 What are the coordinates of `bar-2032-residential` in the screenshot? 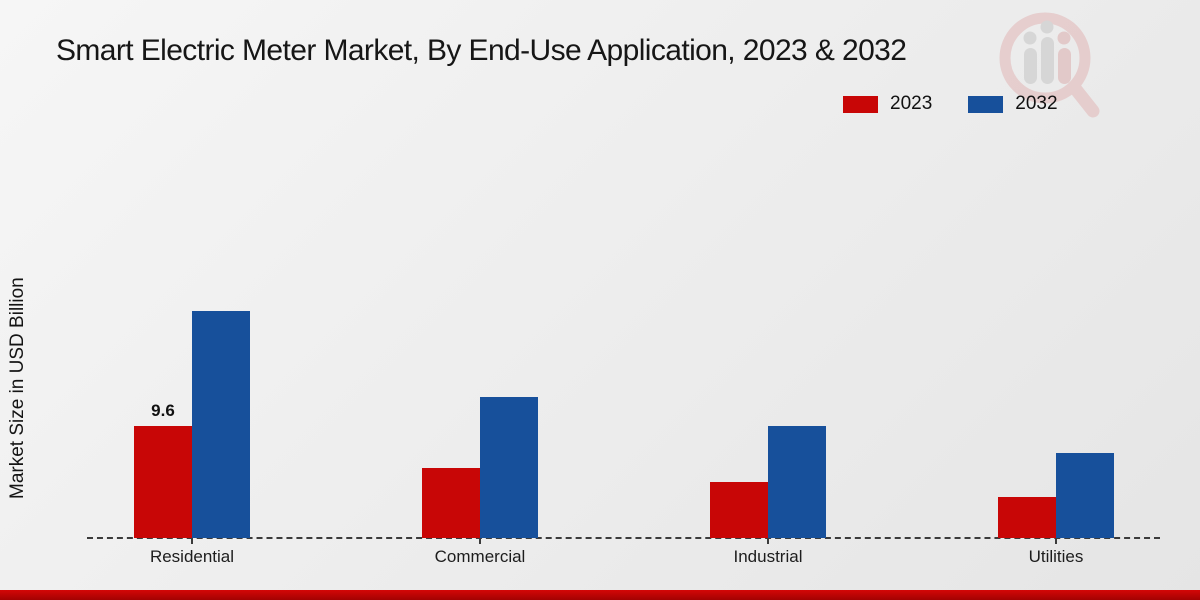 It's located at (221, 424).